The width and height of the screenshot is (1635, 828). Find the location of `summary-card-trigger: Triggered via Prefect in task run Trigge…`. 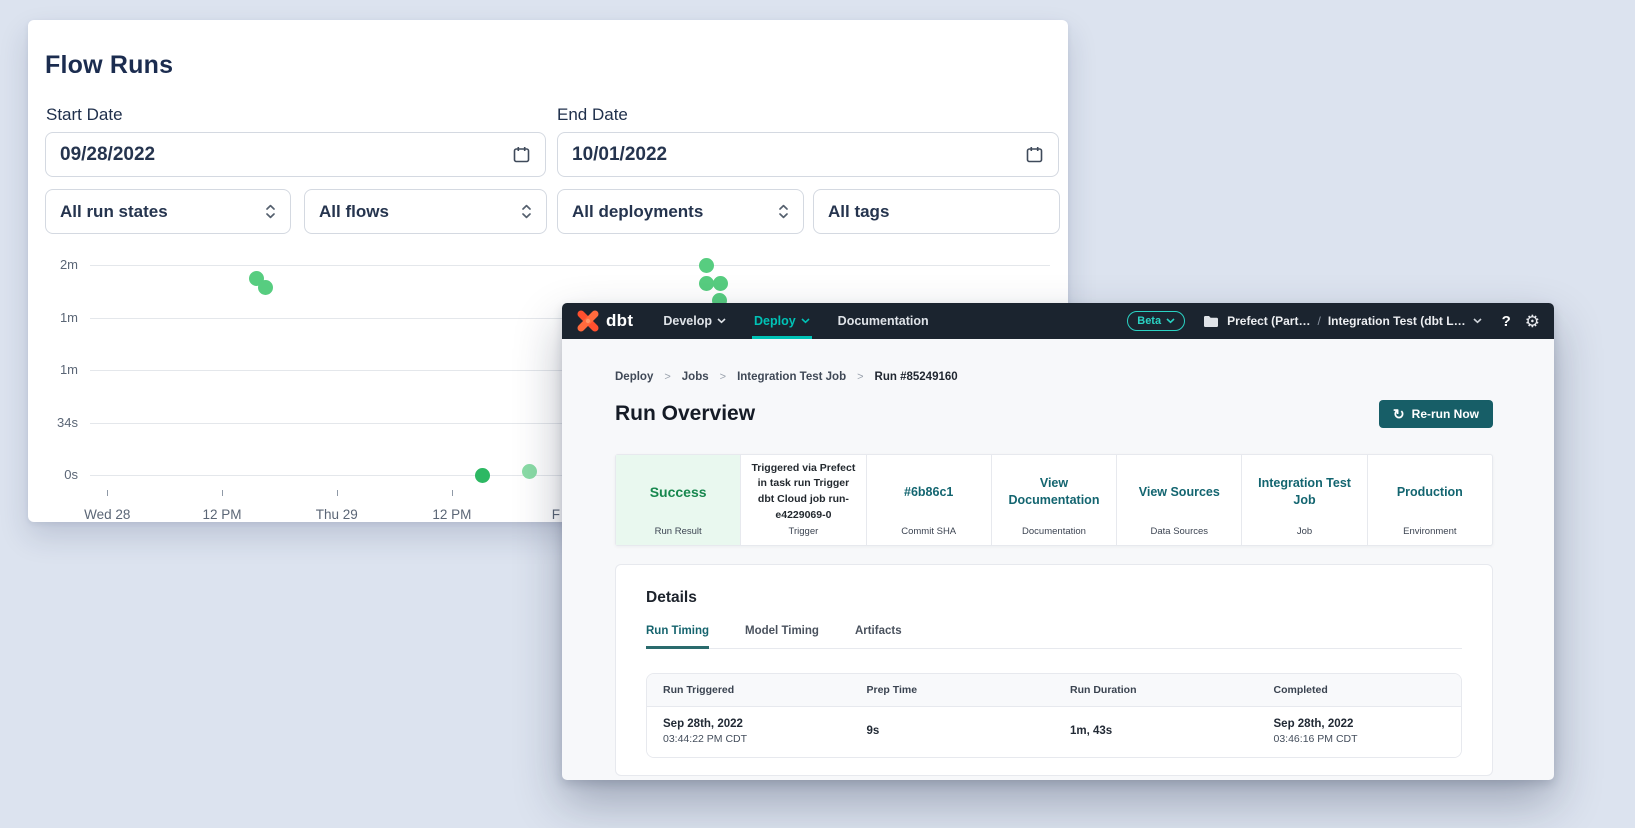

summary-card-trigger: Triggered via Prefect in task run Trigge… is located at coordinates (802, 500).